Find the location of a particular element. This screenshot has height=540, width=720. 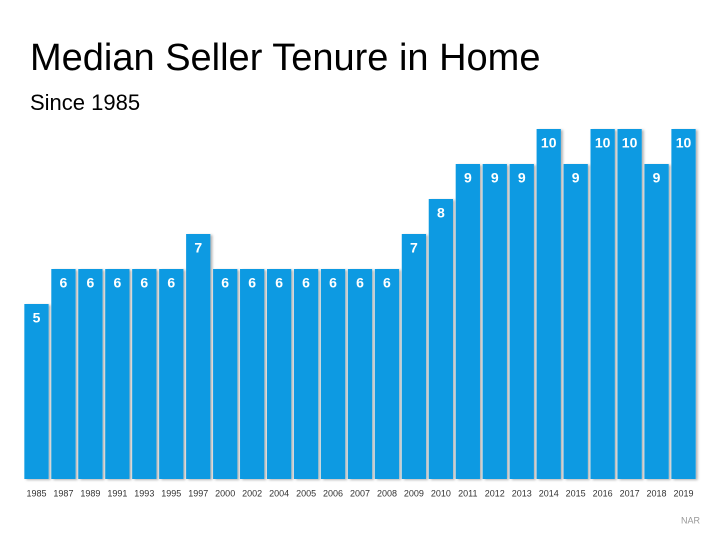

x-tick-label: 1995 is located at coordinates (171, 493).